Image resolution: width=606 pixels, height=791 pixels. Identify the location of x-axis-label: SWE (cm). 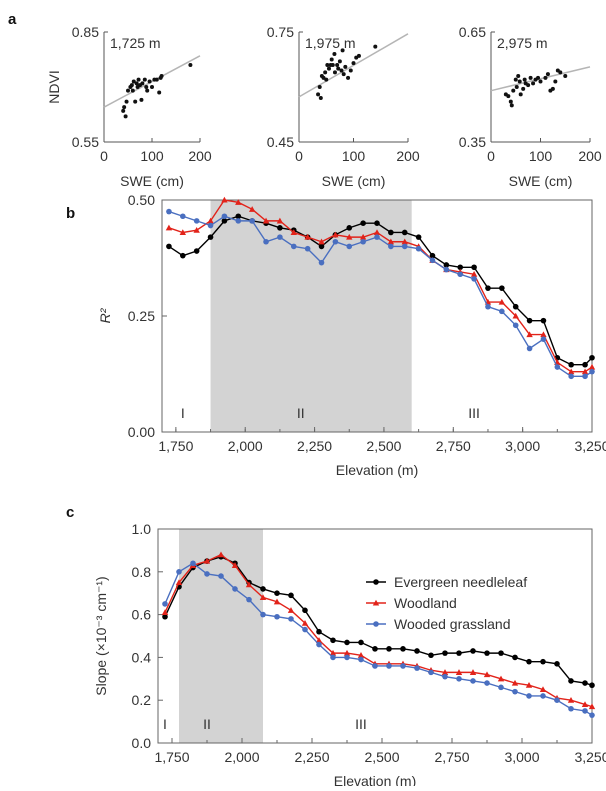
(152, 181).